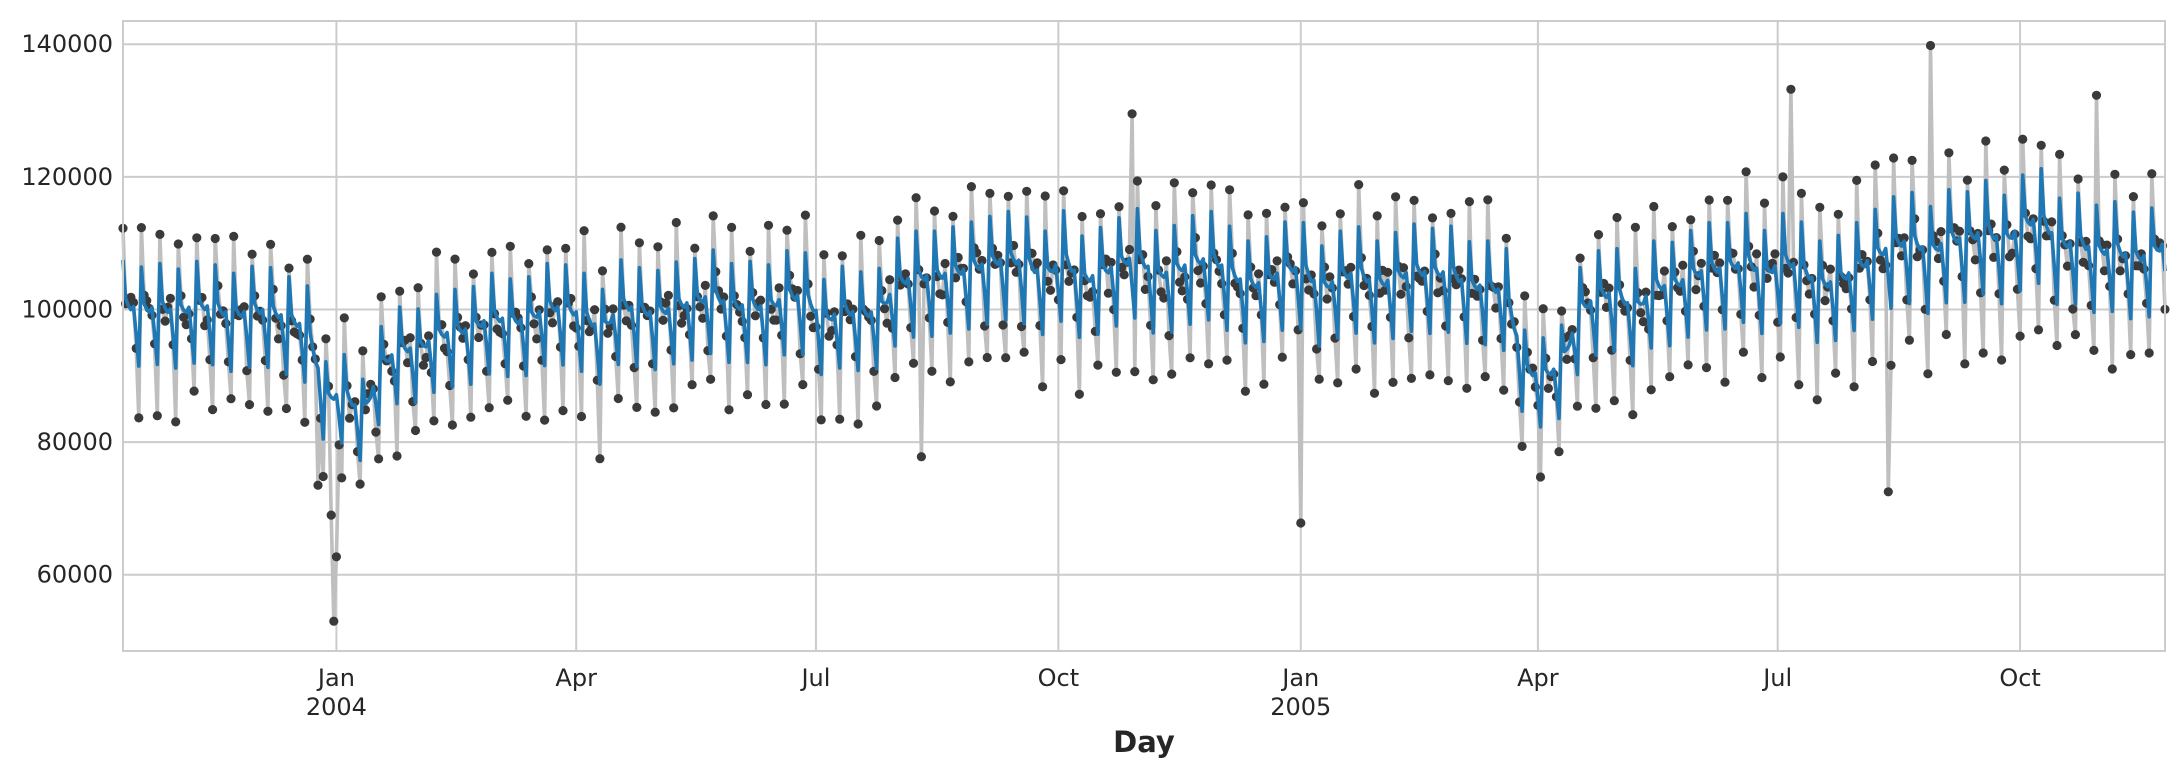 This screenshot has width=2179, height=780. I want to click on x-tick-label: Apr, so click(1538, 678).